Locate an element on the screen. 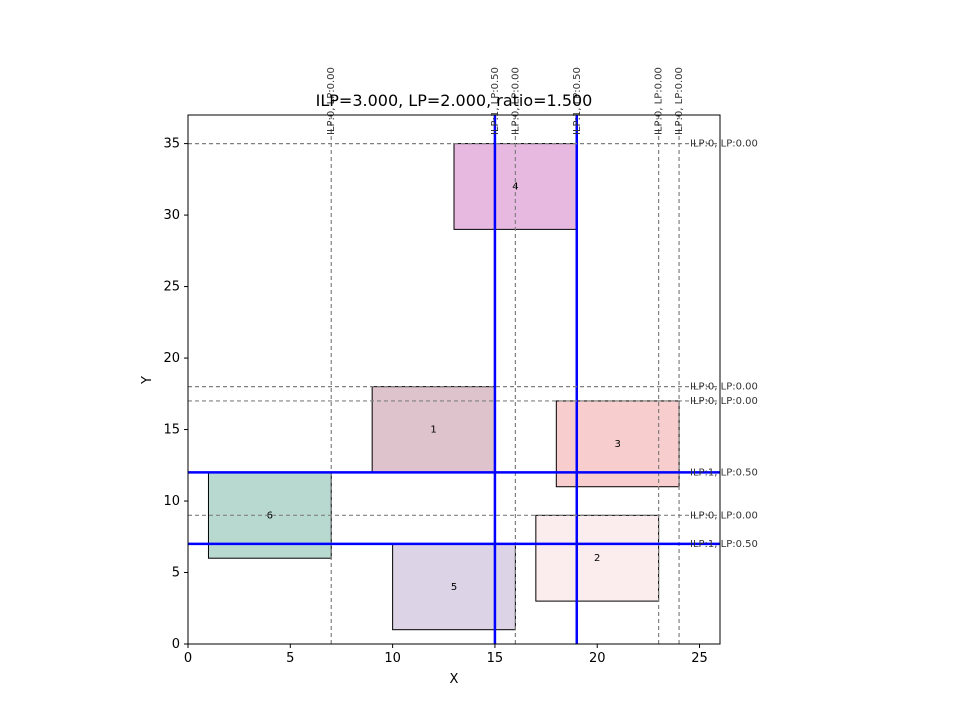 The width and height of the screenshot is (960, 720). y-tick-label-35: 35 is located at coordinates (171, 144).